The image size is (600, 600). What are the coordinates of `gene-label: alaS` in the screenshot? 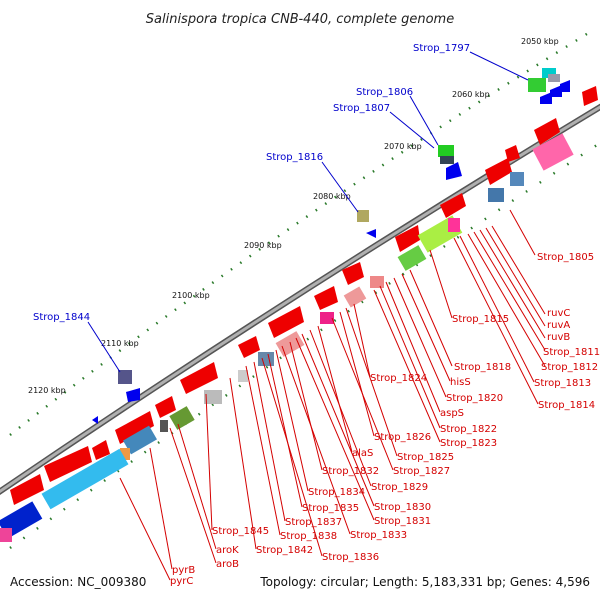 It's located at (362, 453).